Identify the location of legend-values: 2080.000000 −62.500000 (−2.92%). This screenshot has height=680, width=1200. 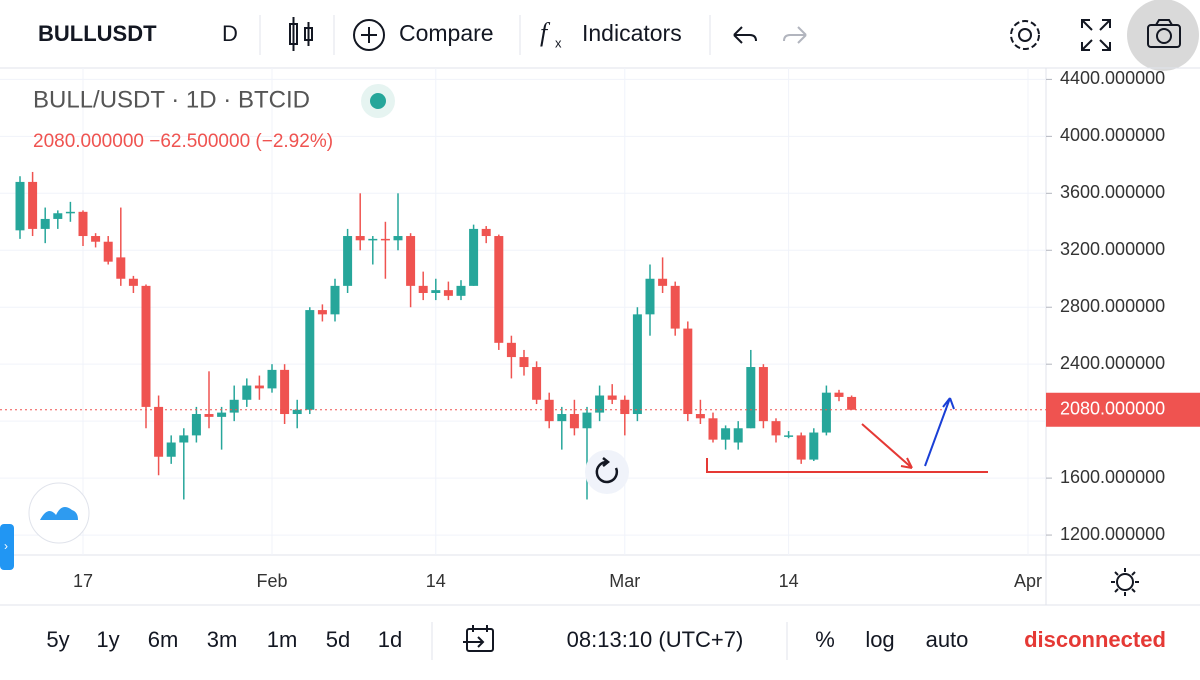
(183, 141).